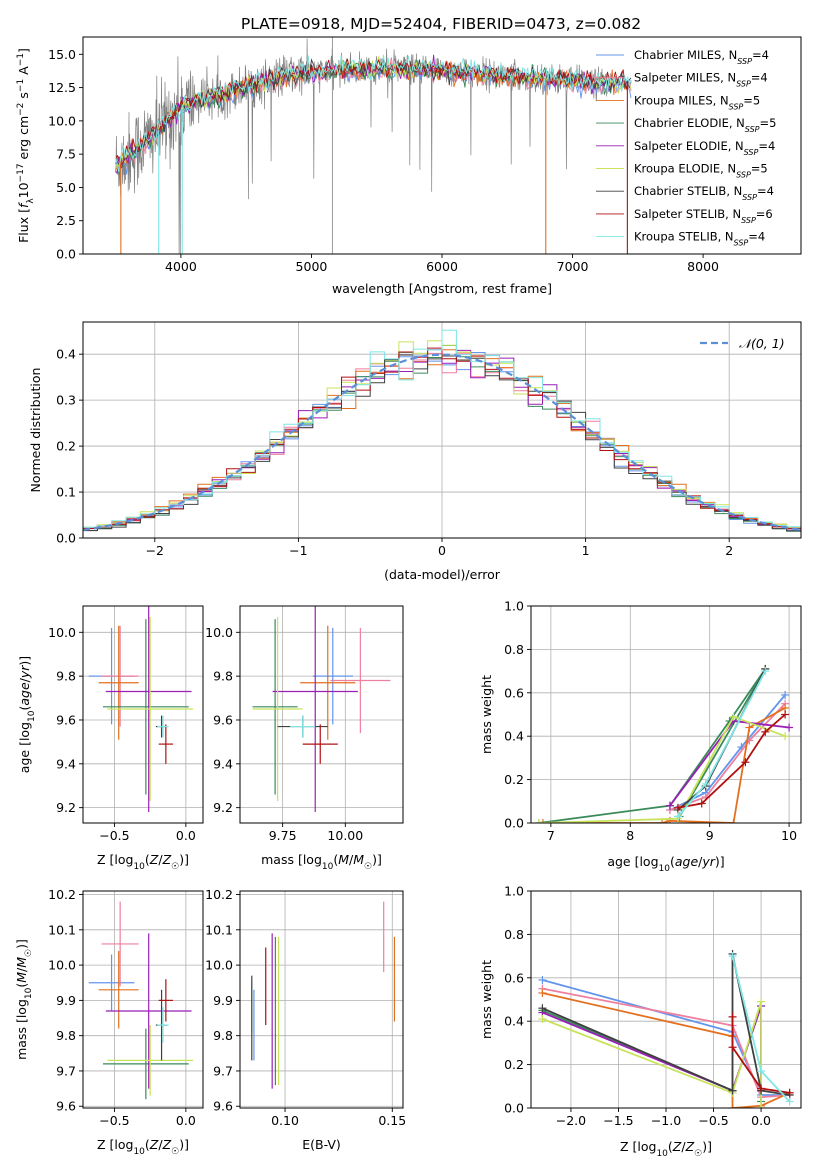 The height and width of the screenshot is (1170, 819). What do you see at coordinates (486, 999) in the screenshot?
I see `y-axis-label: mass weight` at bounding box center [486, 999].